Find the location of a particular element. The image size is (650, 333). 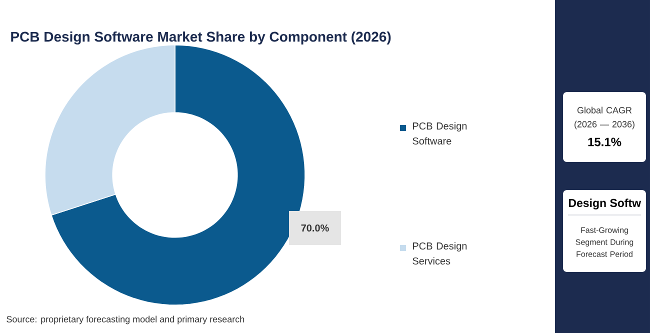

text: Fast-Growing Segment During Forecast Period is located at coordinates (605, 242).